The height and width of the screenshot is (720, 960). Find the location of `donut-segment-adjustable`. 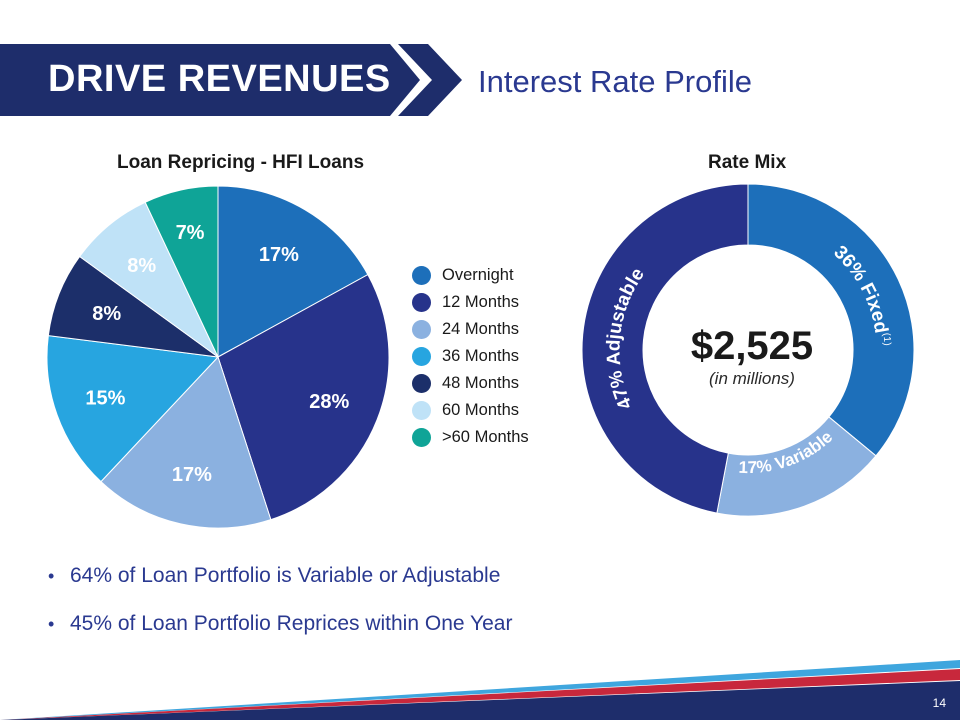

donut-segment-adjustable is located at coordinates (665, 348).